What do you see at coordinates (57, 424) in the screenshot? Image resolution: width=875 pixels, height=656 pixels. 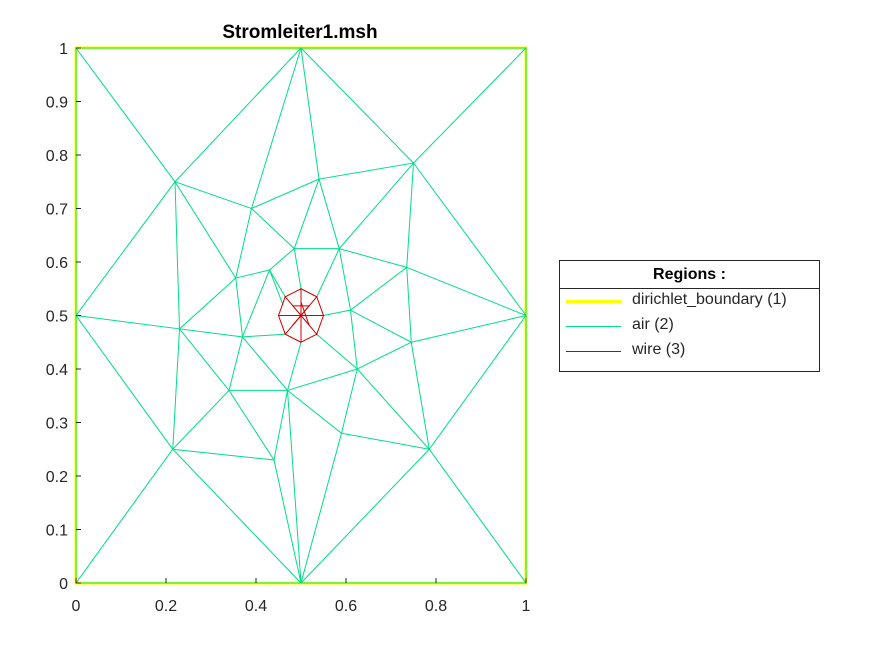 I see `y-tick-label: 0.3` at bounding box center [57, 424].